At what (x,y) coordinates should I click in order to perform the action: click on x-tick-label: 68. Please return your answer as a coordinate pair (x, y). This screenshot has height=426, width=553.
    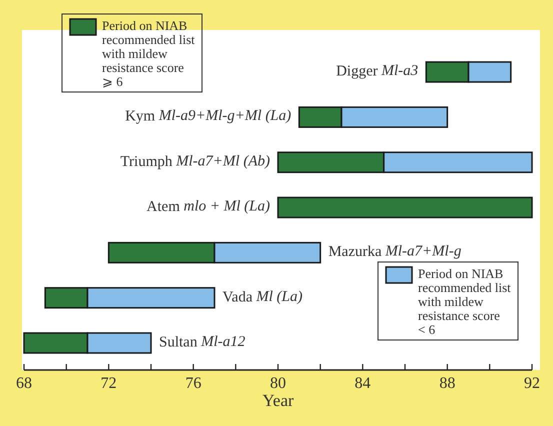
    Looking at the image, I should click on (24, 383).